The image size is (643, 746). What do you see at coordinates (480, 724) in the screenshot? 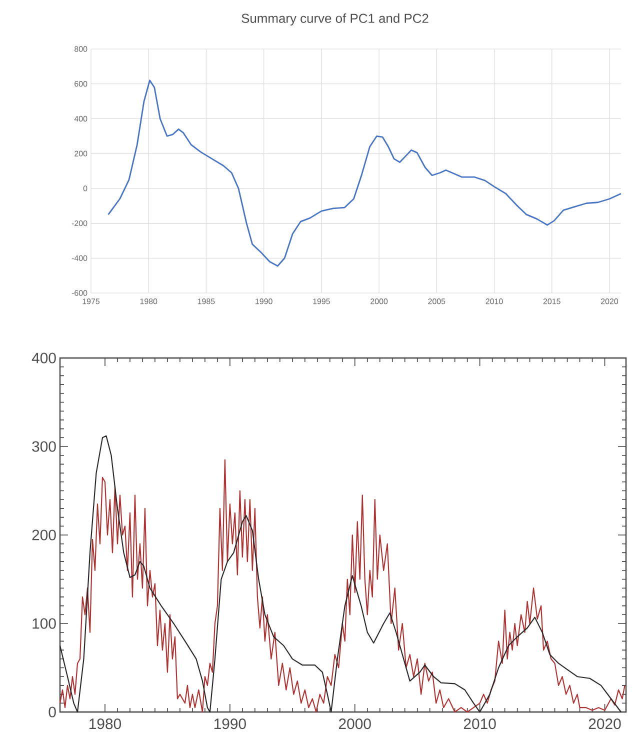
I see `x-tick-label: 2010` at bounding box center [480, 724].